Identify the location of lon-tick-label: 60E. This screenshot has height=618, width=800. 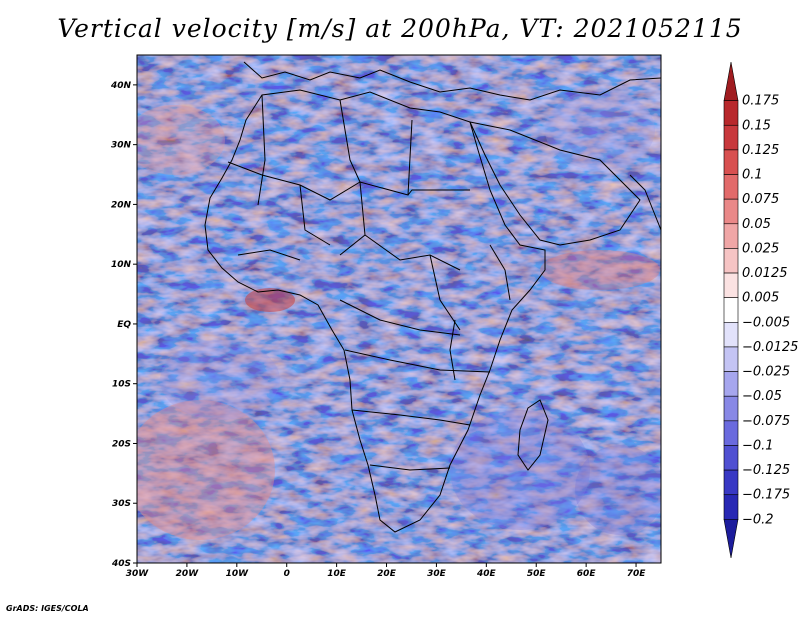
(587, 574).